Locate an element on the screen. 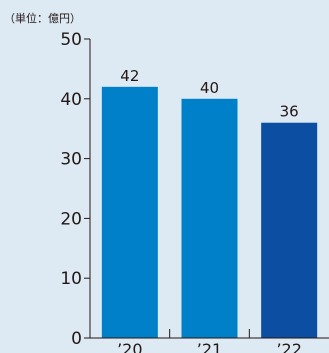  y-tick-label: 10 is located at coordinates (71, 279).